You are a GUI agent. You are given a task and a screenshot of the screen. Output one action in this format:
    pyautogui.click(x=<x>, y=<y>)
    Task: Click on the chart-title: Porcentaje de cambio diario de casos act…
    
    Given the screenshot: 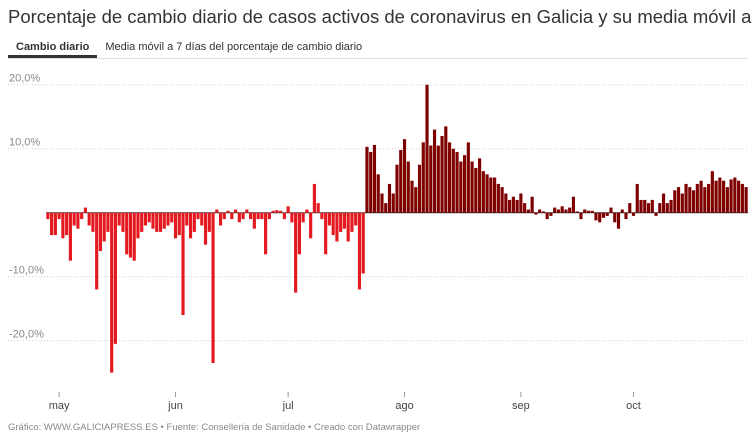 What is the action you would take?
    pyautogui.click(x=382, y=16)
    